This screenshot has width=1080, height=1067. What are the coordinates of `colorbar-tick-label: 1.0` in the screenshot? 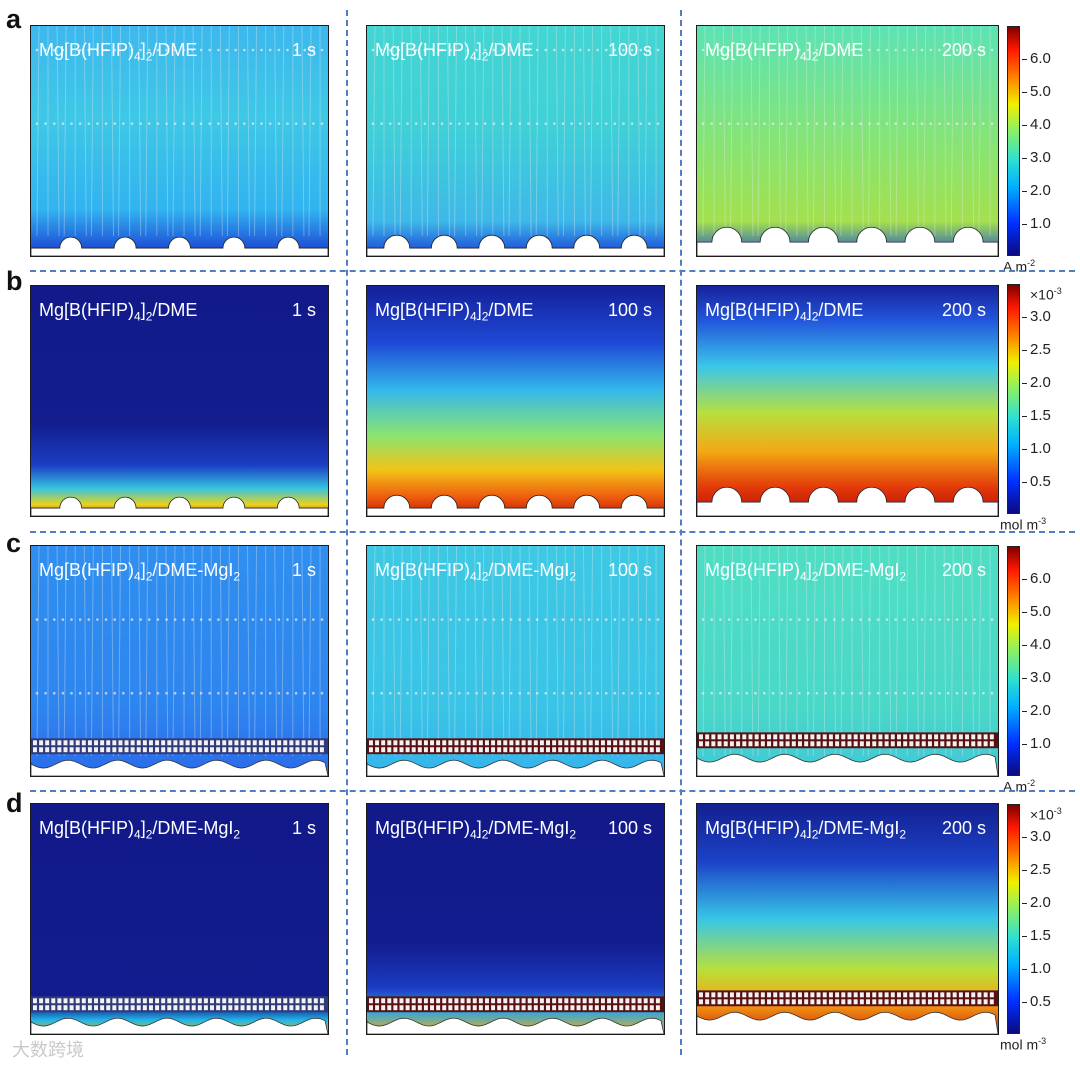 It's located at (1040, 223).